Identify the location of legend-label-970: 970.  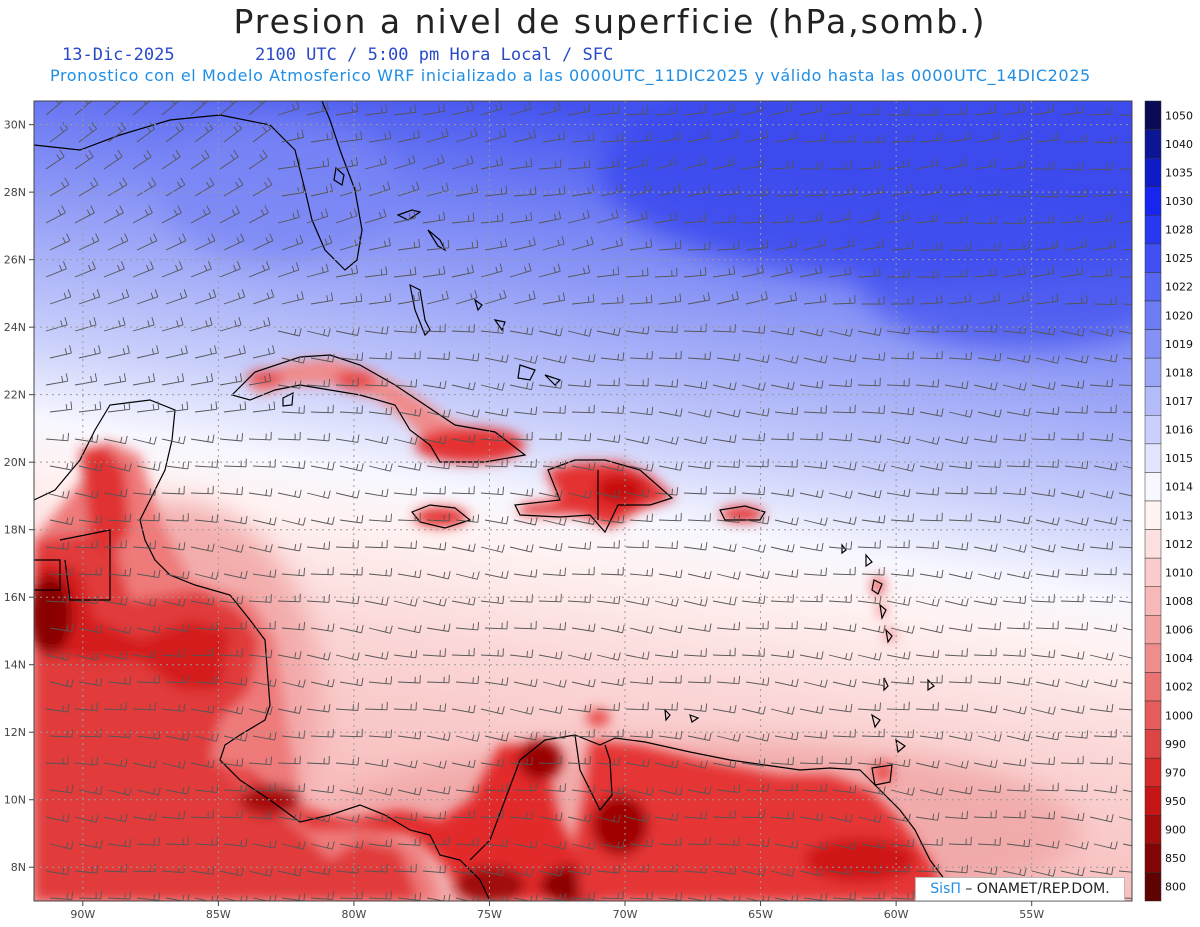
(1175, 772).